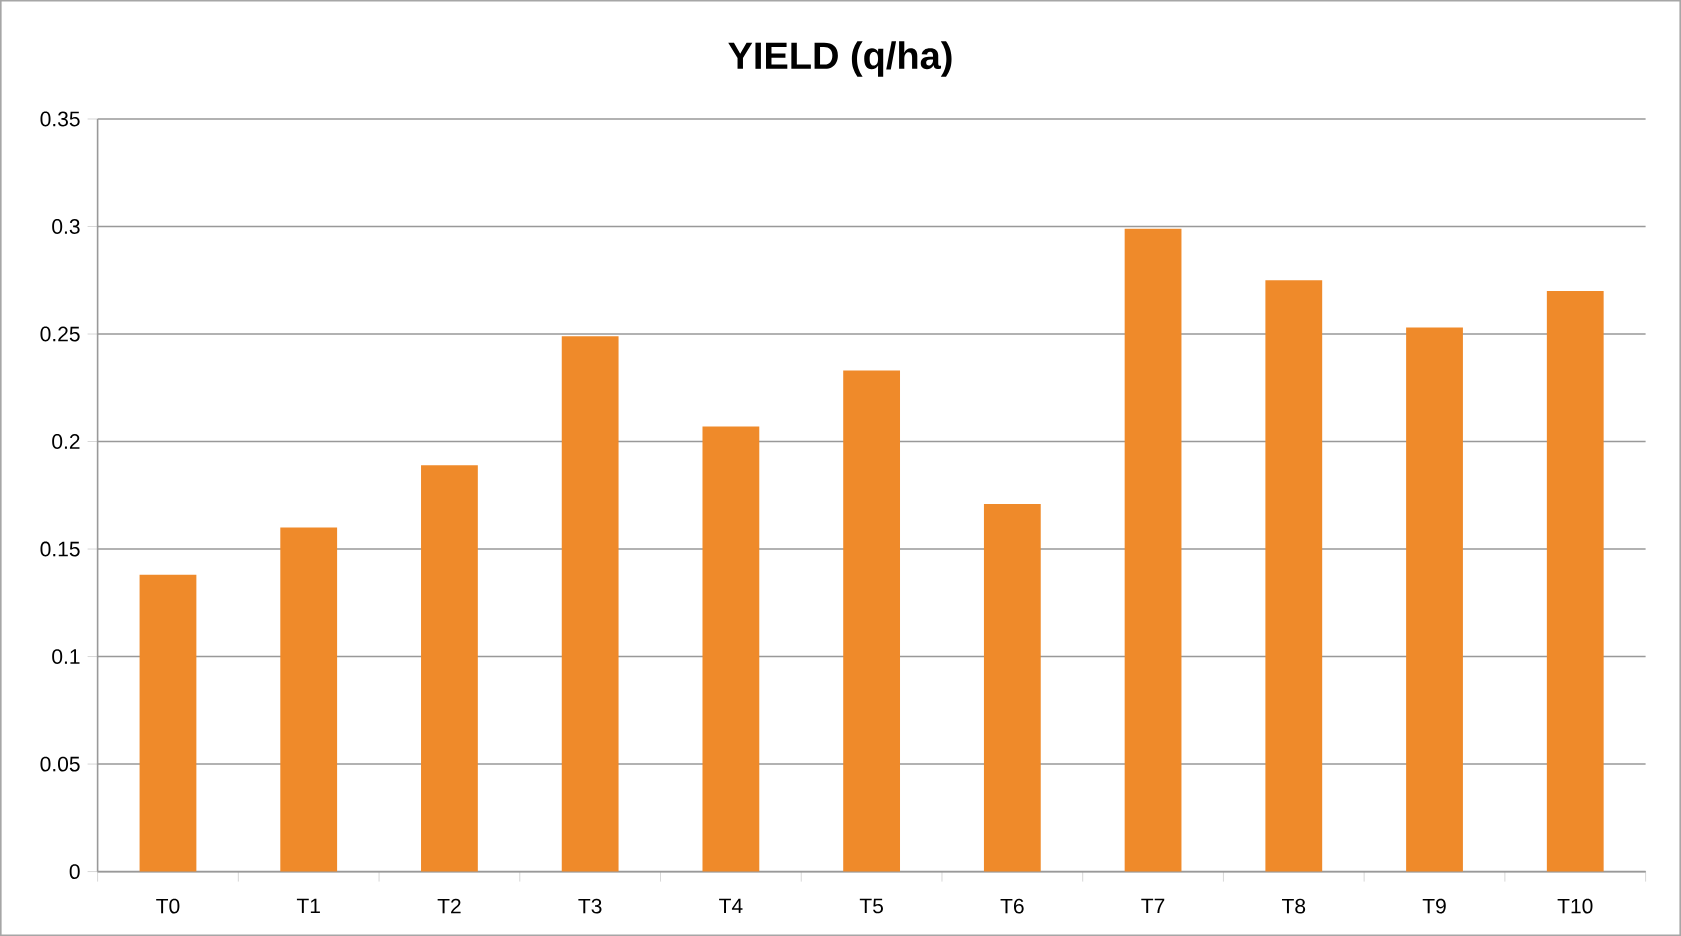  I want to click on y-tick-label: 0.15, so click(60, 549).